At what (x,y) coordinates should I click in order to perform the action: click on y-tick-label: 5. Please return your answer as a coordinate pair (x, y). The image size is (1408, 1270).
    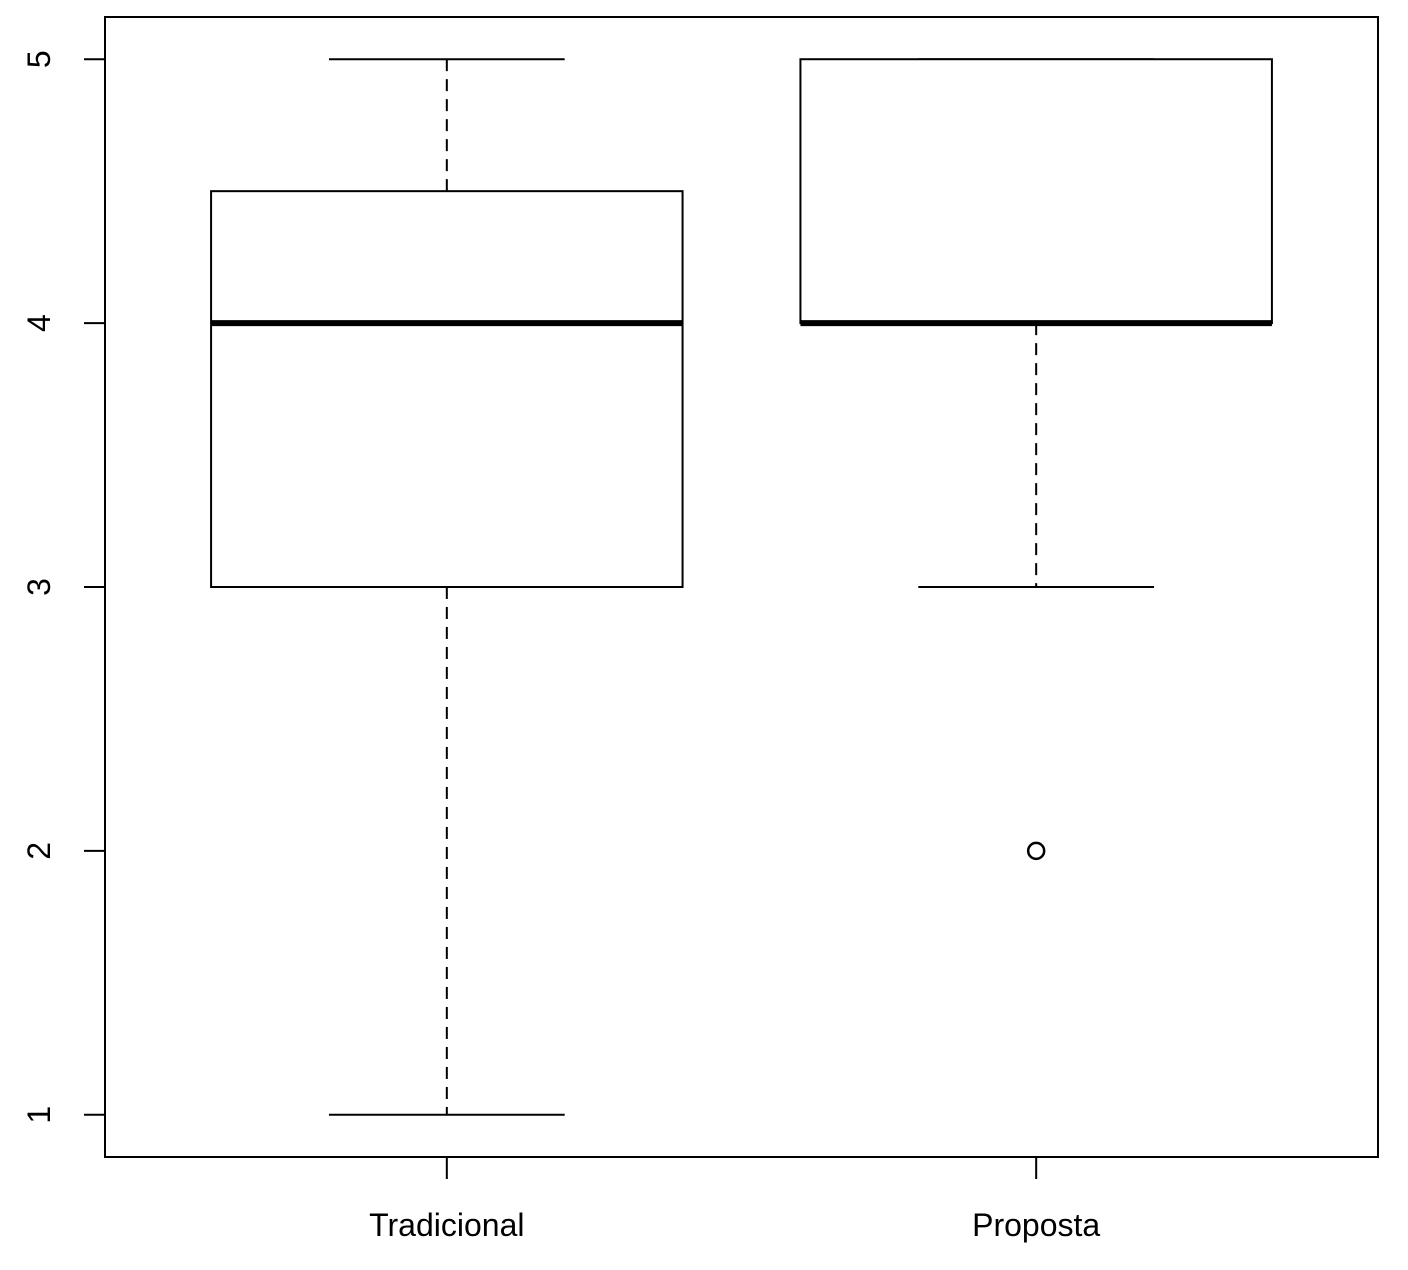
    Looking at the image, I should click on (39, 59).